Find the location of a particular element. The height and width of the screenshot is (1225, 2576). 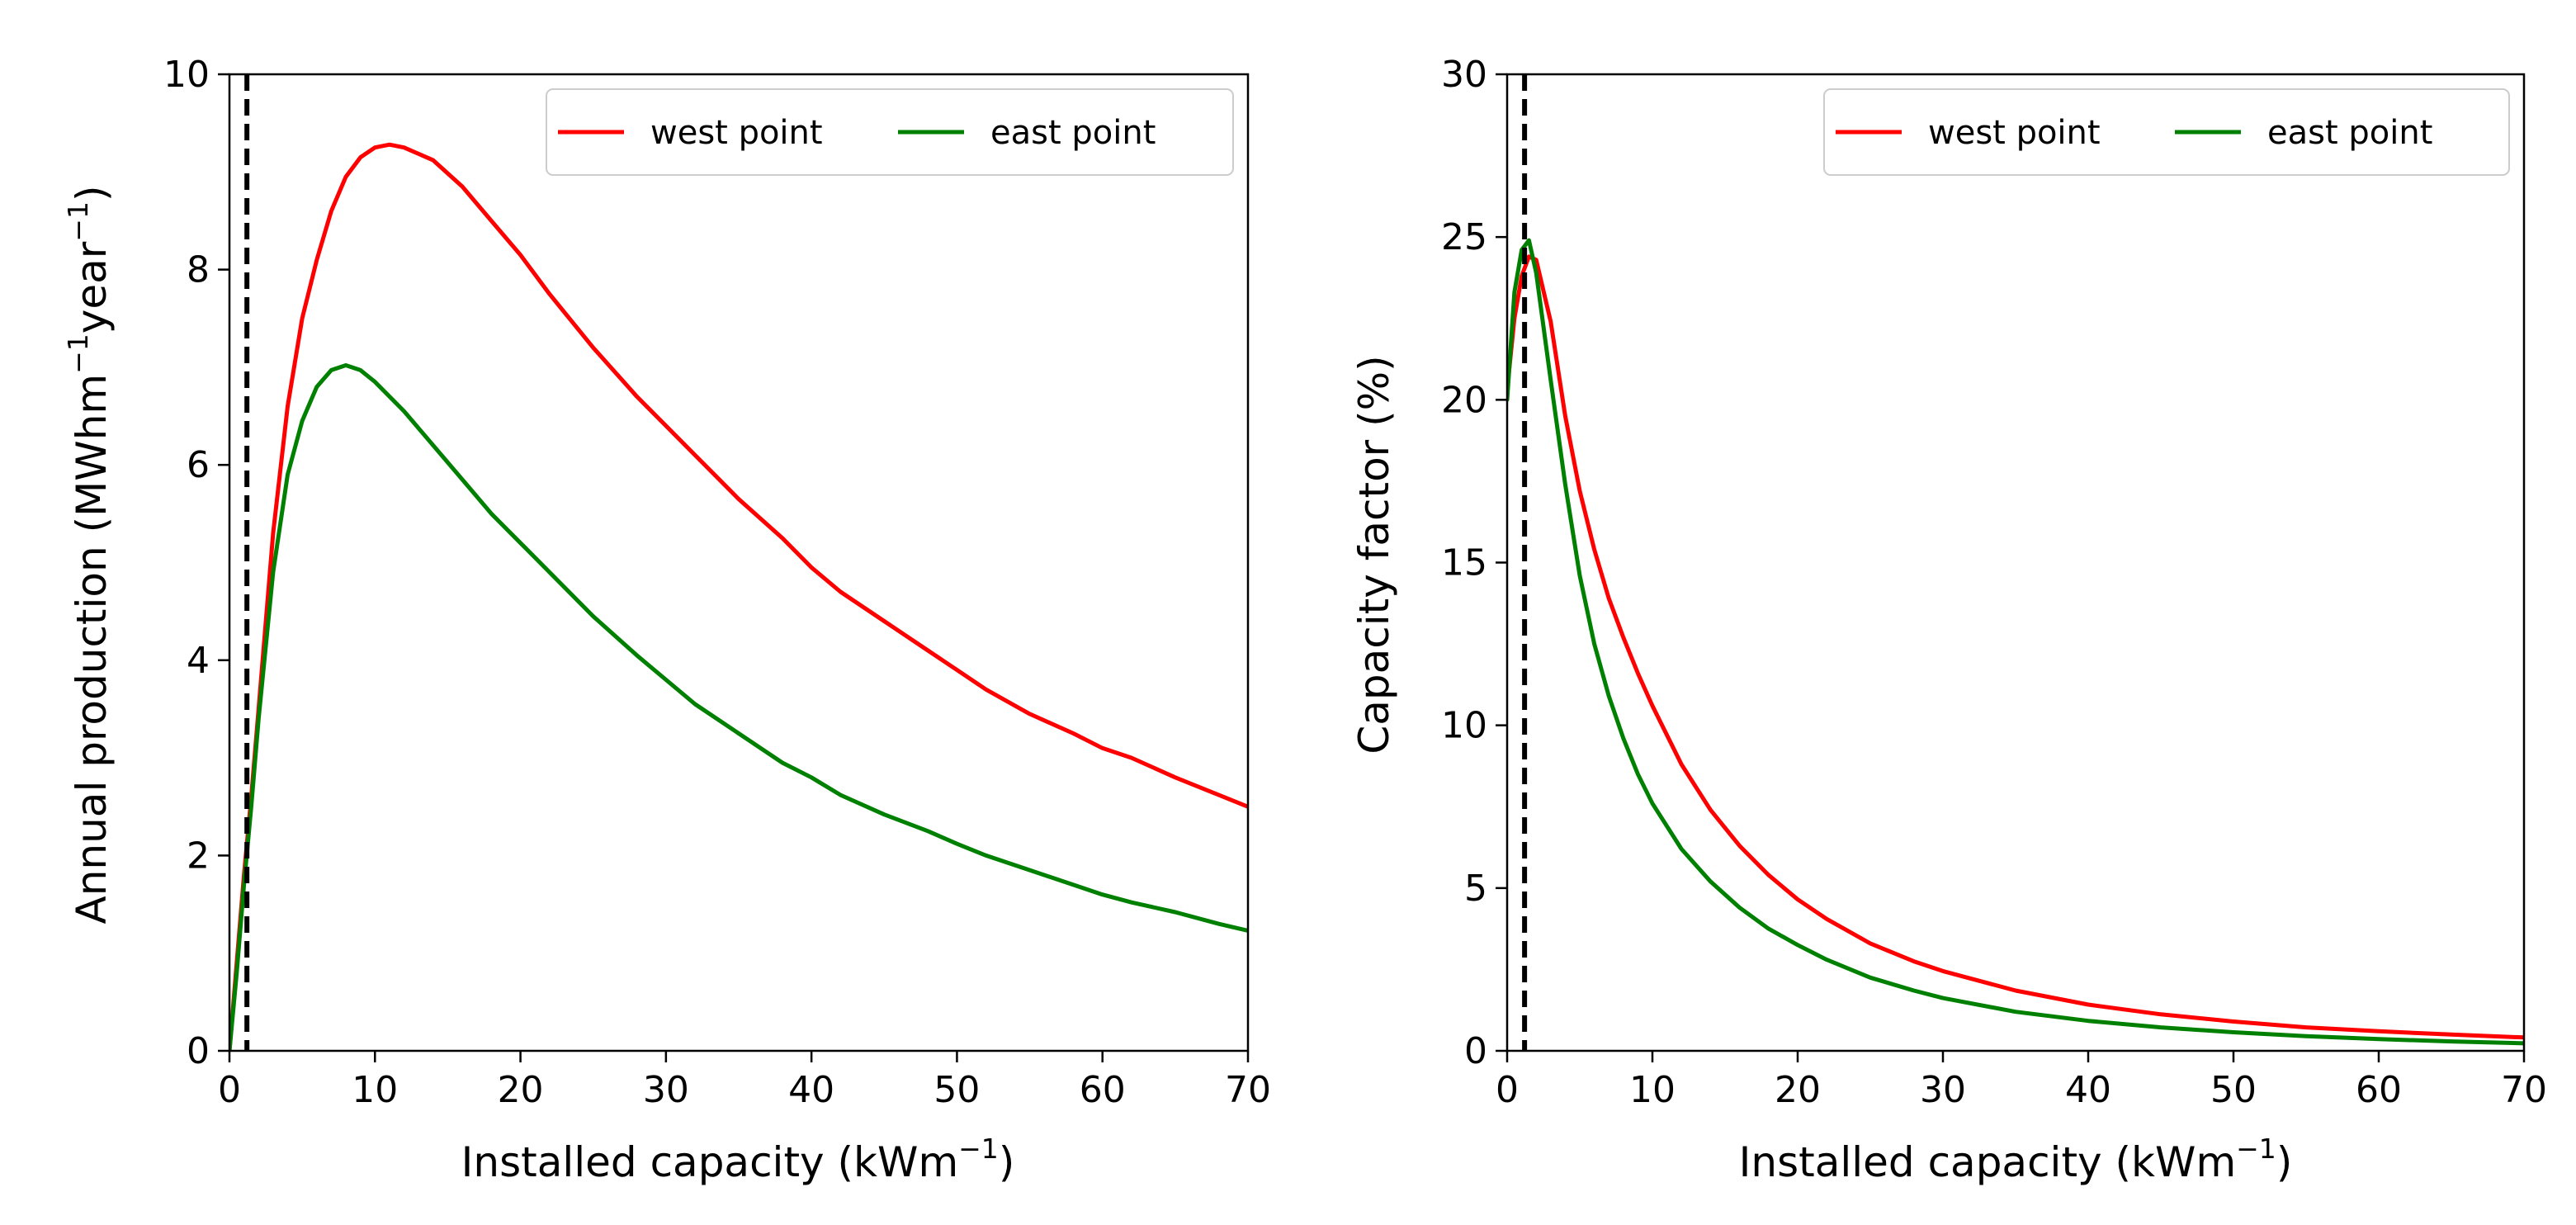

right-chart-x-tick-label: 10 is located at coordinates (1652, 1090).